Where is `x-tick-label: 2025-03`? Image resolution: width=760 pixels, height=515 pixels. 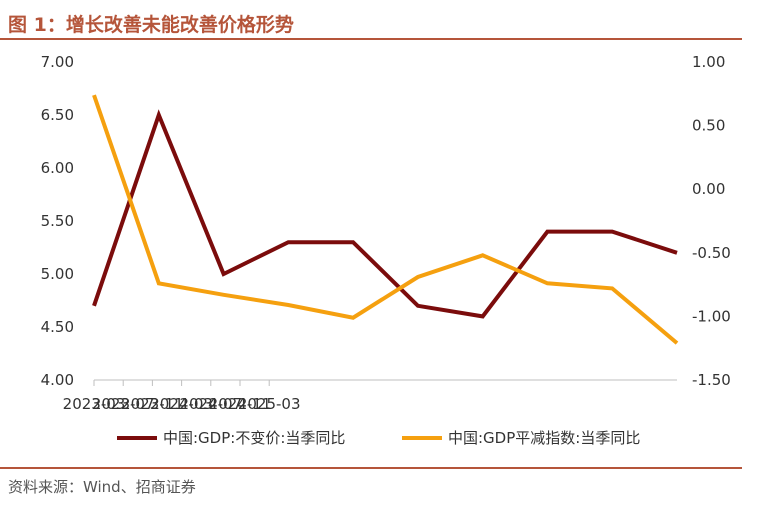 x-tick-label: 2025-03 is located at coordinates (269, 404).